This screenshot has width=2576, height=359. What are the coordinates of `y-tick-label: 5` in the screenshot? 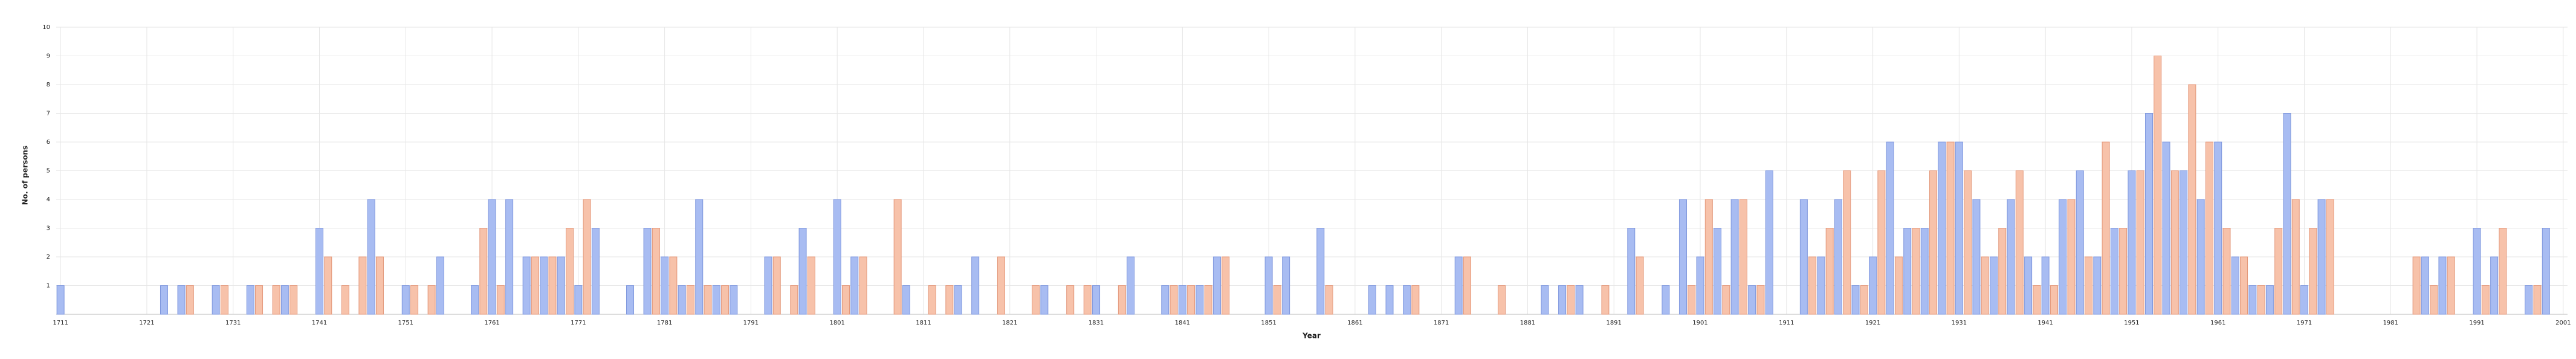 It's located at (48, 172).